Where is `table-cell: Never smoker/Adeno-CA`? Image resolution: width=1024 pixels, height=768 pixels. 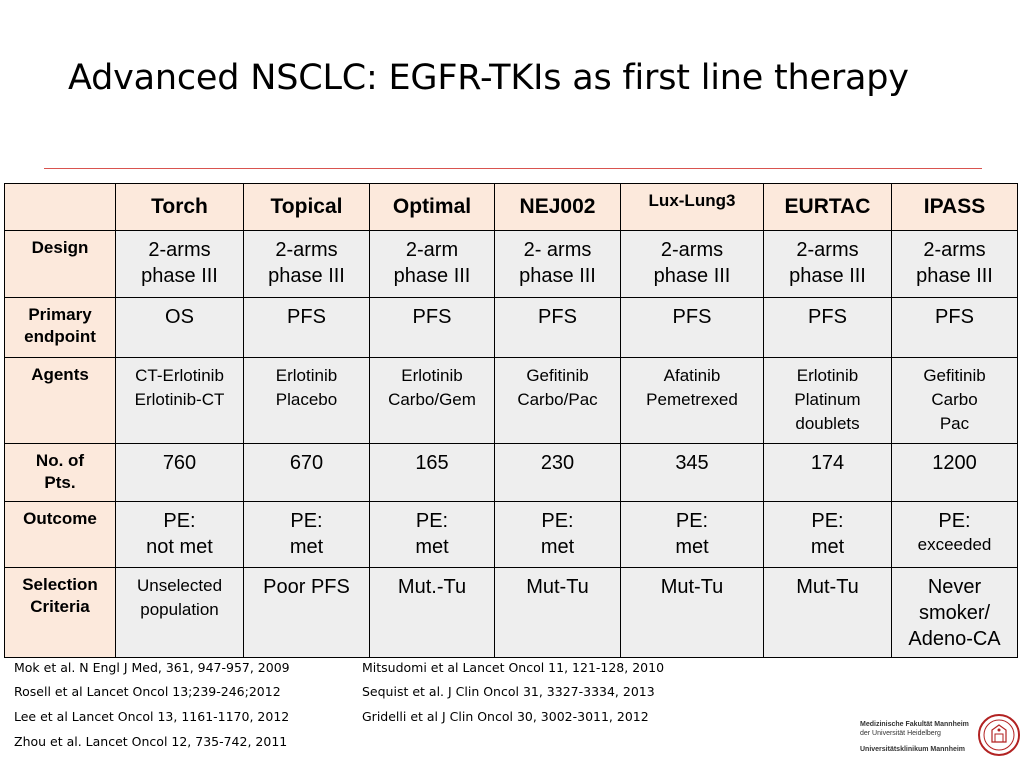 table-cell: Never smoker/Adeno-CA is located at coordinates (954, 612).